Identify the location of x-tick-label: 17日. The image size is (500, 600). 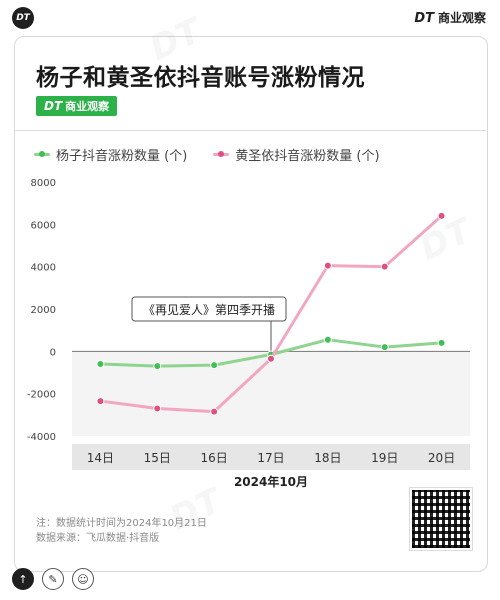
(270, 458).